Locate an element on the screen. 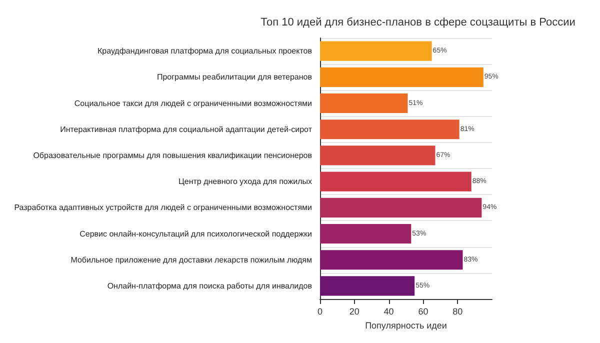 This screenshot has height=343, width=600. x-tick-label: 40 is located at coordinates (389, 311).